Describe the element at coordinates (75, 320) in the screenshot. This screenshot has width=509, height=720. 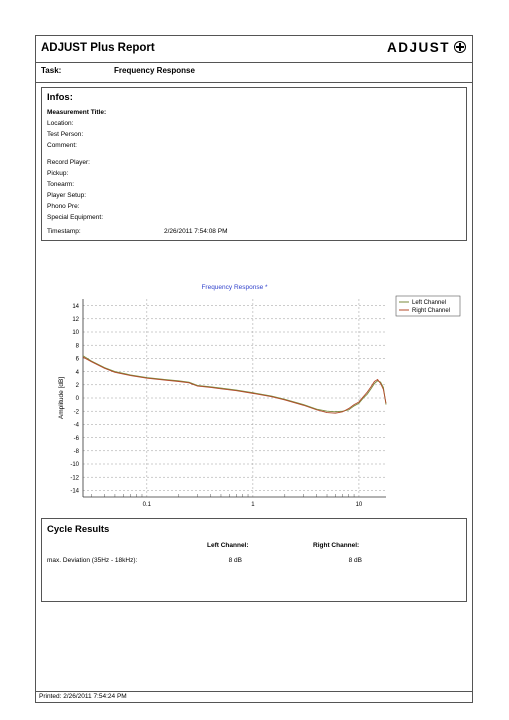
I see `y-tick-label: 12` at that location.